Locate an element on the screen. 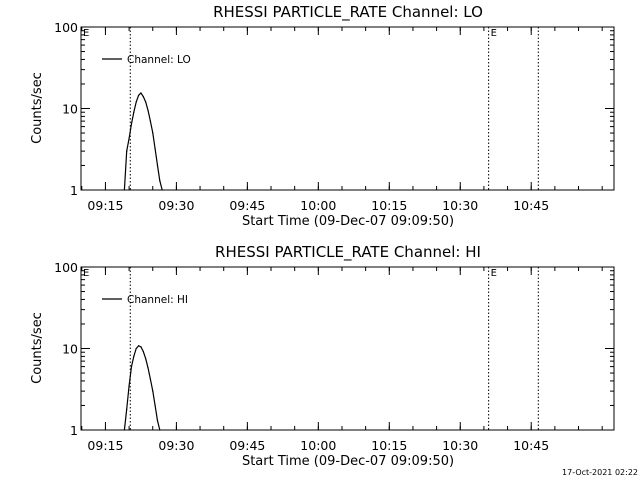 The height and width of the screenshot is (480, 640). chart-title: RHESSI PARTICLE_RATE Channel: HI is located at coordinates (348, 252).